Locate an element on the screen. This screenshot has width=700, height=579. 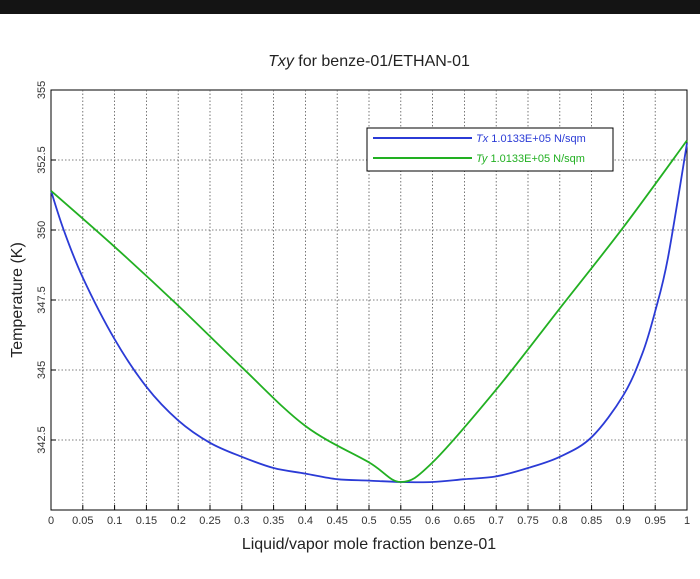
legend-label-ty: Ty 1.0133E+05 N/sqm is located at coordinates (530, 159).